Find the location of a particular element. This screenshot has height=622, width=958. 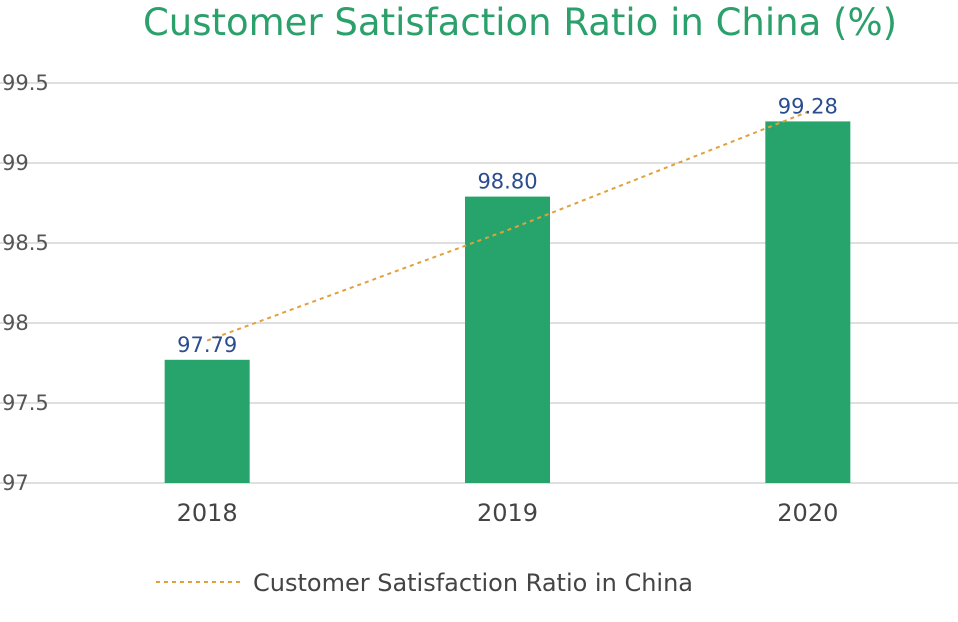

x-tick-label: 2018 is located at coordinates (207, 513).